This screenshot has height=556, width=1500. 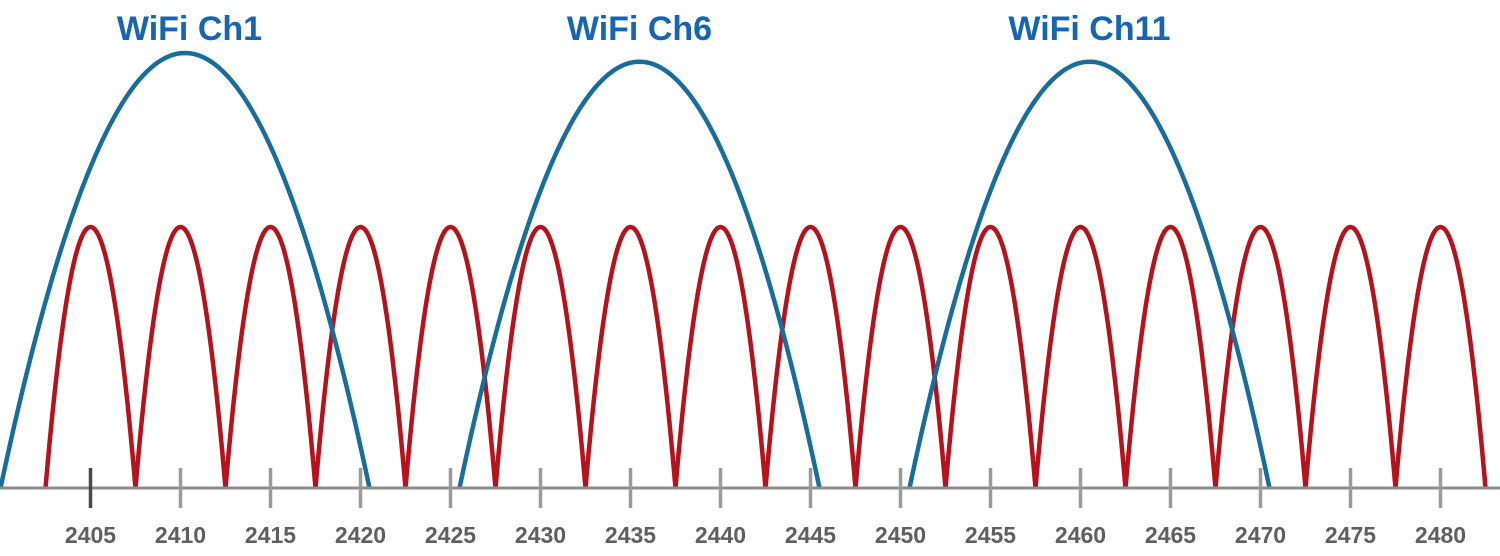 I want to click on wifi-channel-label: WiFi Ch1, so click(x=189, y=29).